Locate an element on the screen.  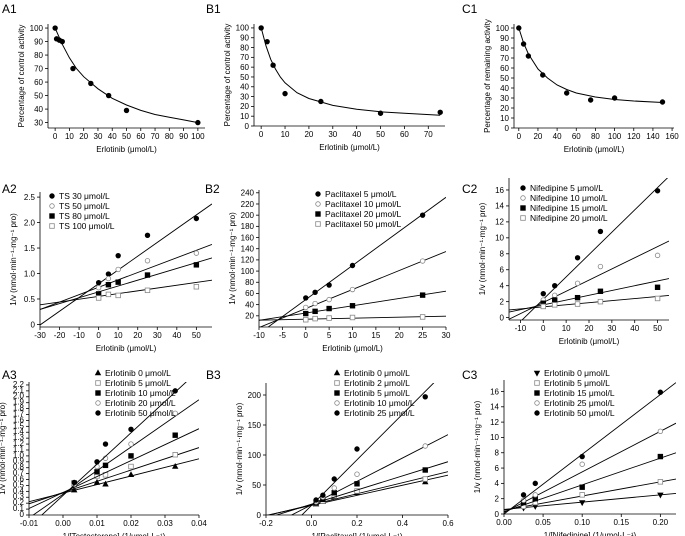
x-tick-label: 0.00 is located at coordinates (504, 522).